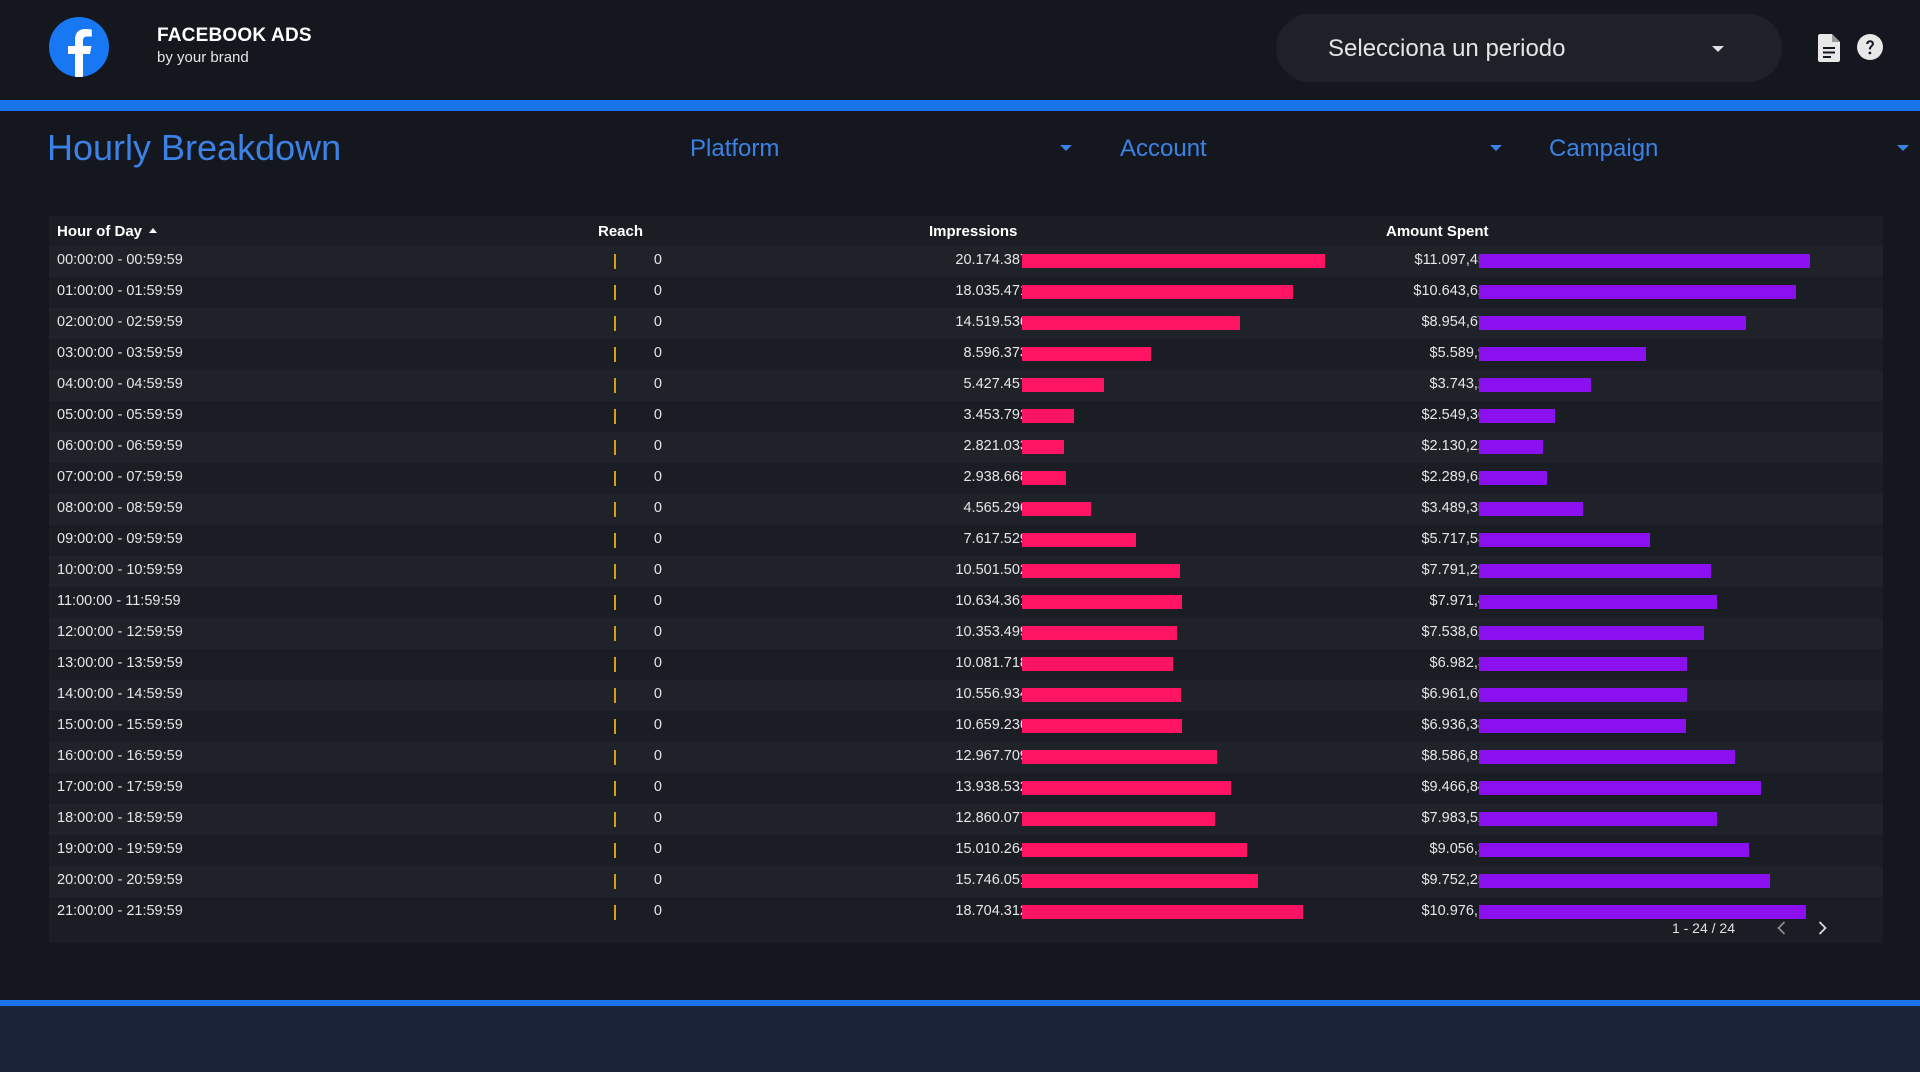  What do you see at coordinates (881, 149) in the screenshot?
I see `platform-filter: Platform` at bounding box center [881, 149].